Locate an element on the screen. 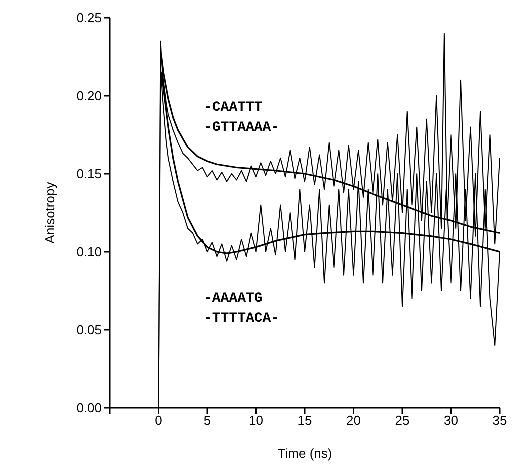 The width and height of the screenshot is (513, 470). x-tick-label: 0 is located at coordinates (158, 420).